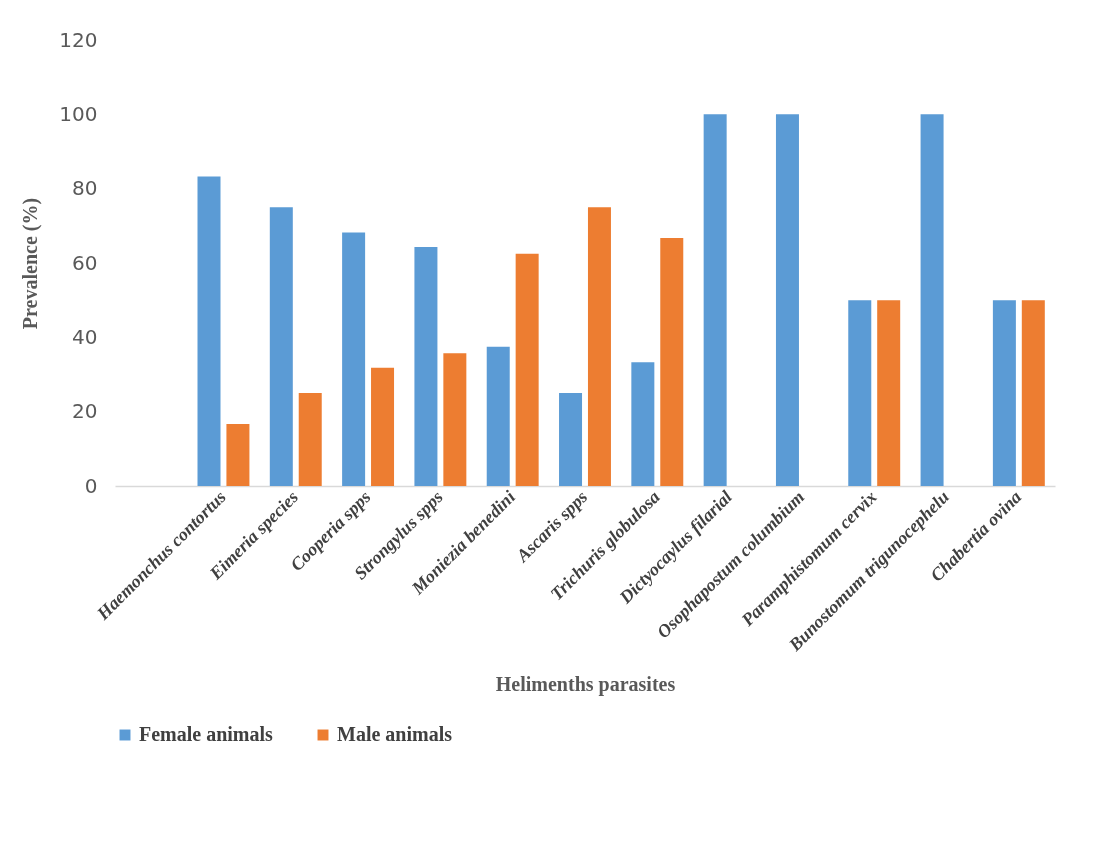 The image size is (1101, 852). What do you see at coordinates (85, 262) in the screenshot?
I see `y-tick-label: 60` at bounding box center [85, 262].